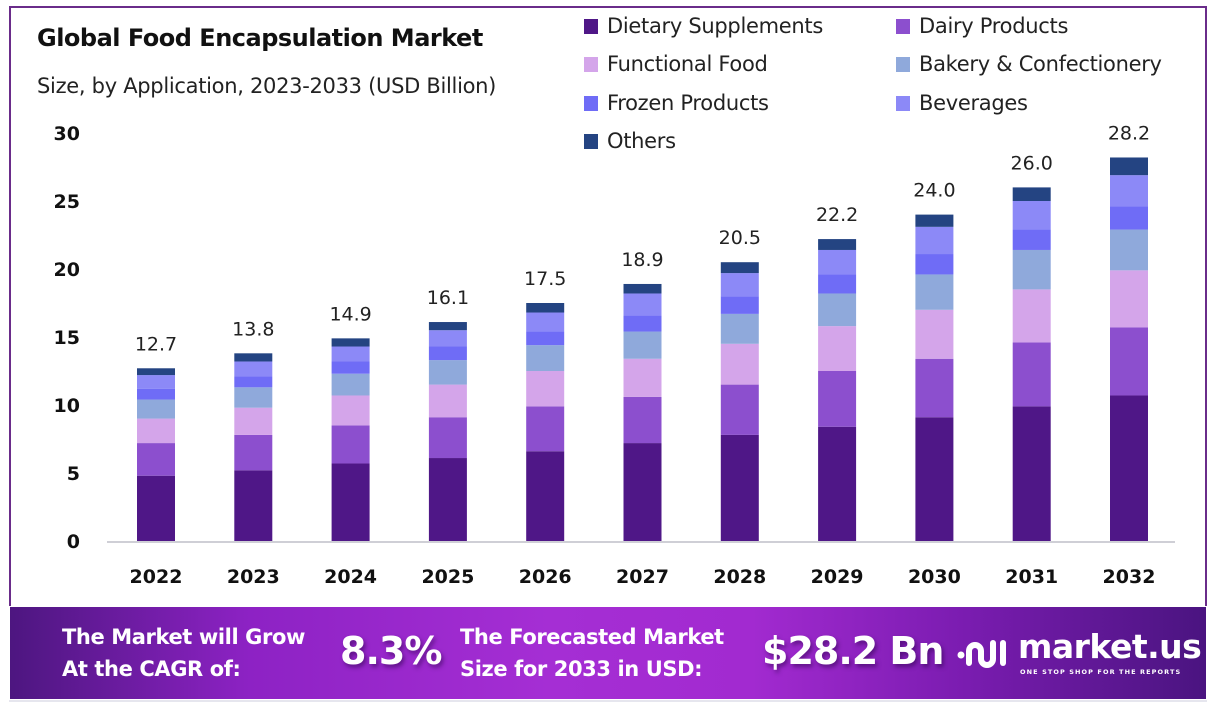 The width and height of the screenshot is (1216, 725). What do you see at coordinates (1129, 361) in the screenshot?
I see `bar-segment-dairy-products-2032` at bounding box center [1129, 361].